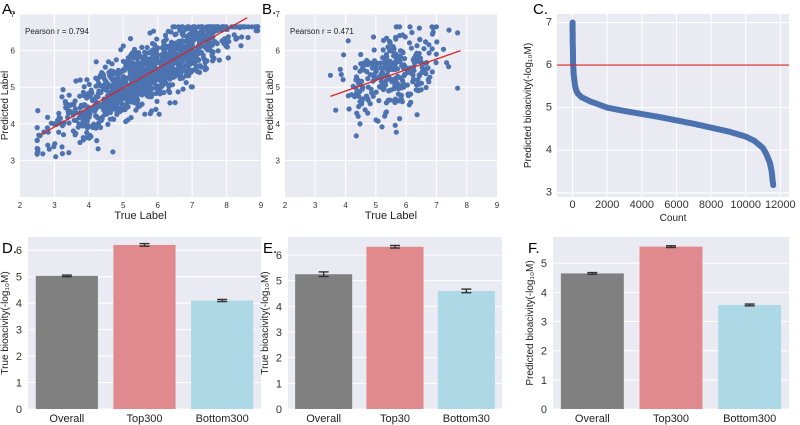 Image resolution: width=800 pixels, height=425 pixels. Describe the element at coordinates (671, 419) in the screenshot. I see `x-tick-label: Top300` at that location.